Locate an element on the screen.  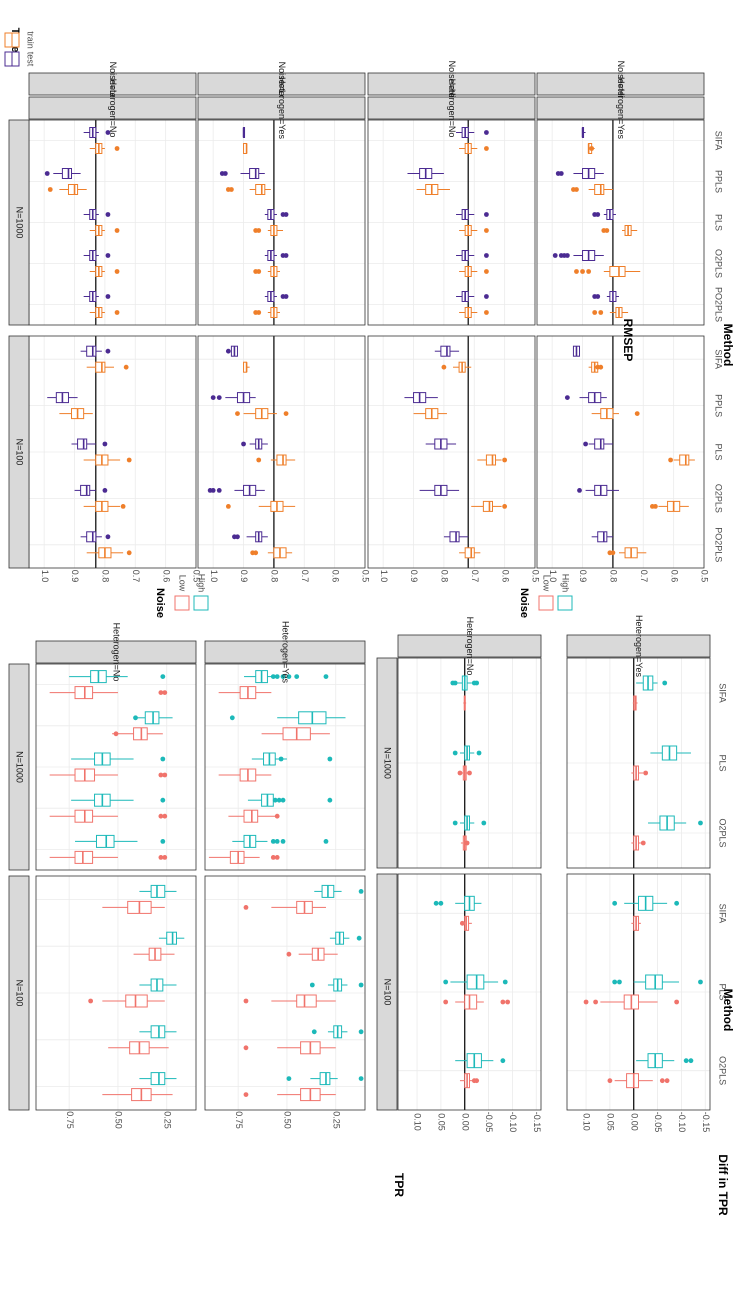
tpr-tick-label: 0.75 is located at coordinates (70, 1120).